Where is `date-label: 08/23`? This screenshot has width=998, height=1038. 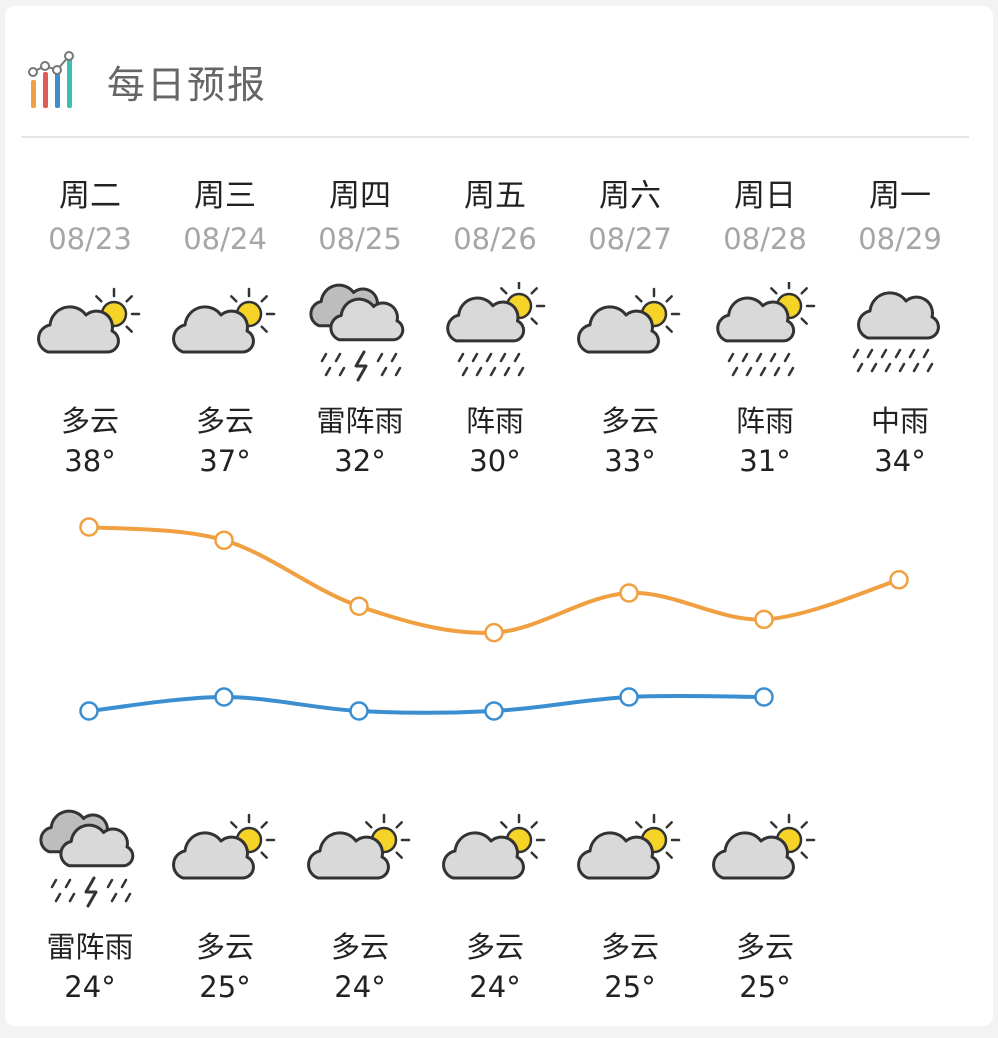 date-label: 08/23 is located at coordinates (90, 239).